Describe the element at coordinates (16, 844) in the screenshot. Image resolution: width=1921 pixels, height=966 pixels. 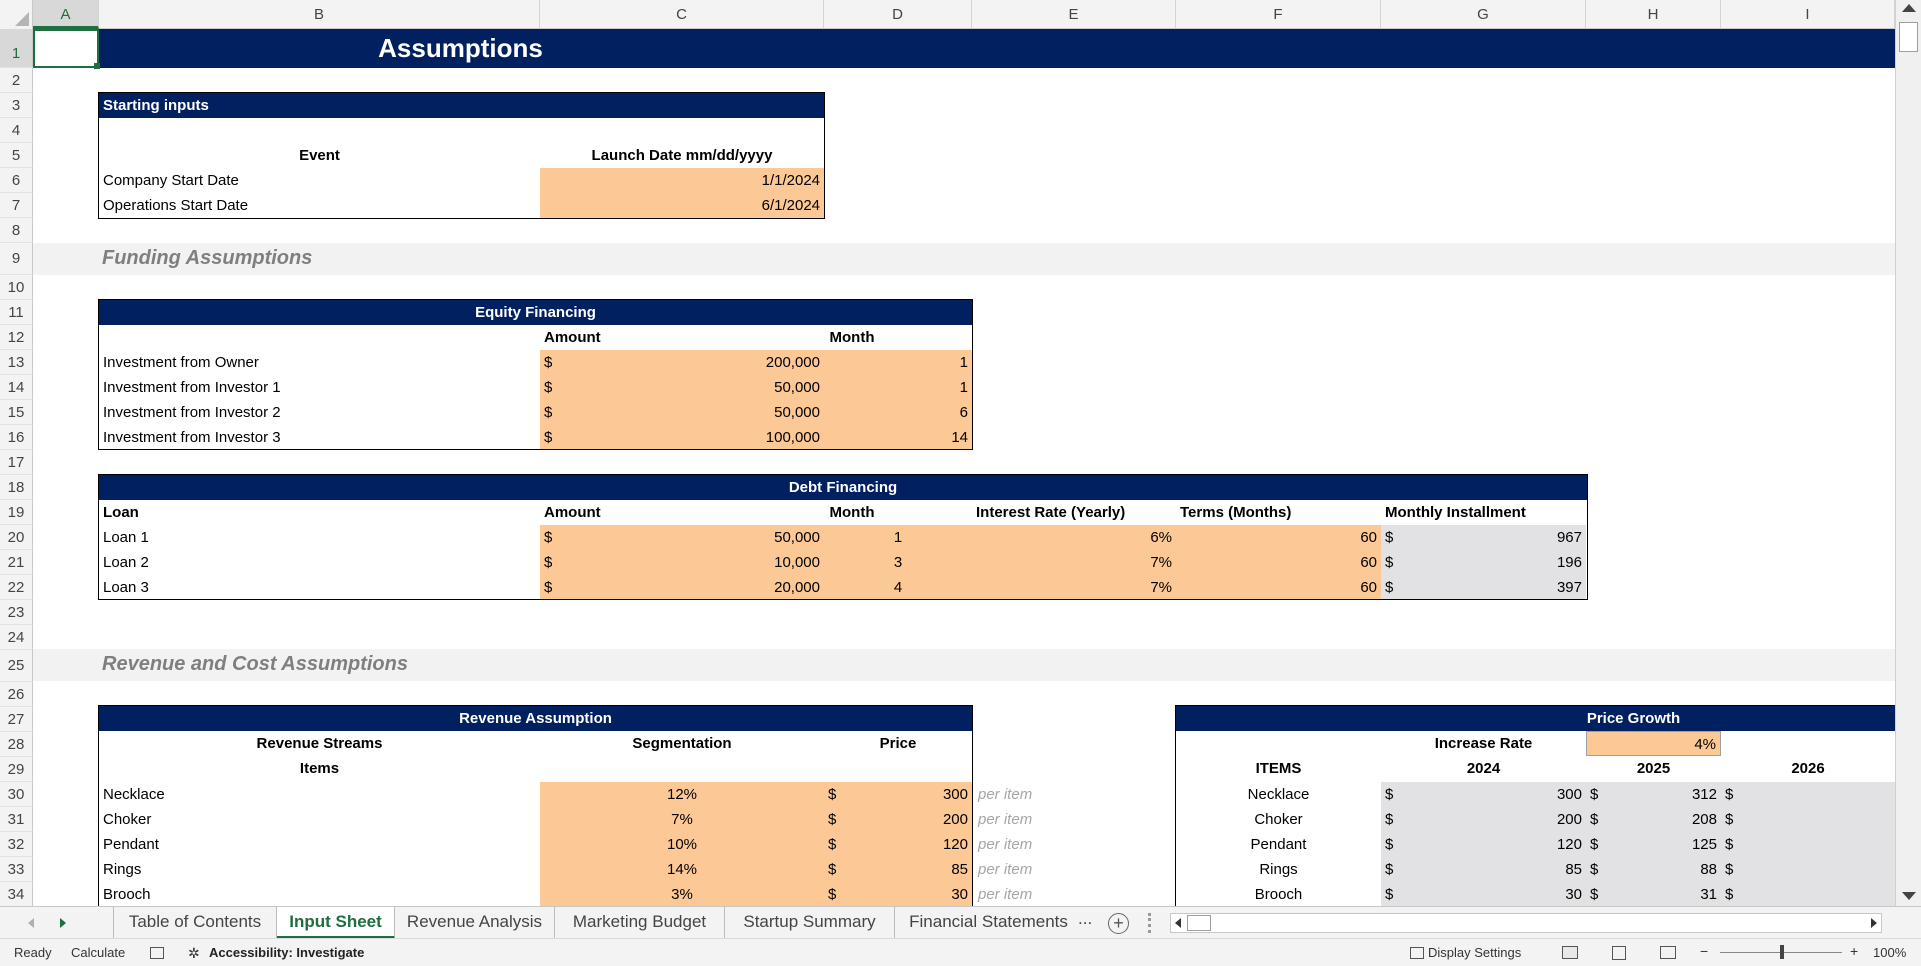
I see `row-header: 32` at that location.